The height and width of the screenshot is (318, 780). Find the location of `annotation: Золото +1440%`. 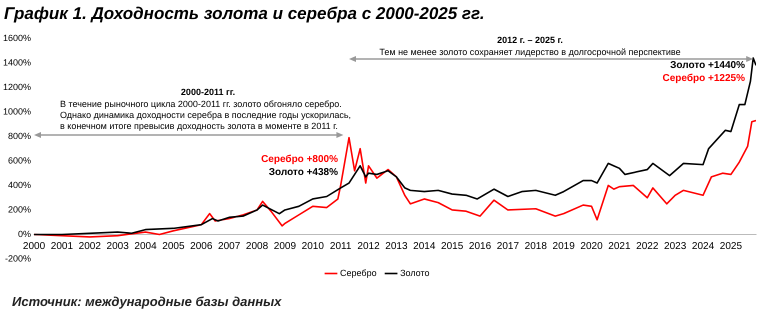

annotation: Золото +1440% is located at coordinates (707, 65).